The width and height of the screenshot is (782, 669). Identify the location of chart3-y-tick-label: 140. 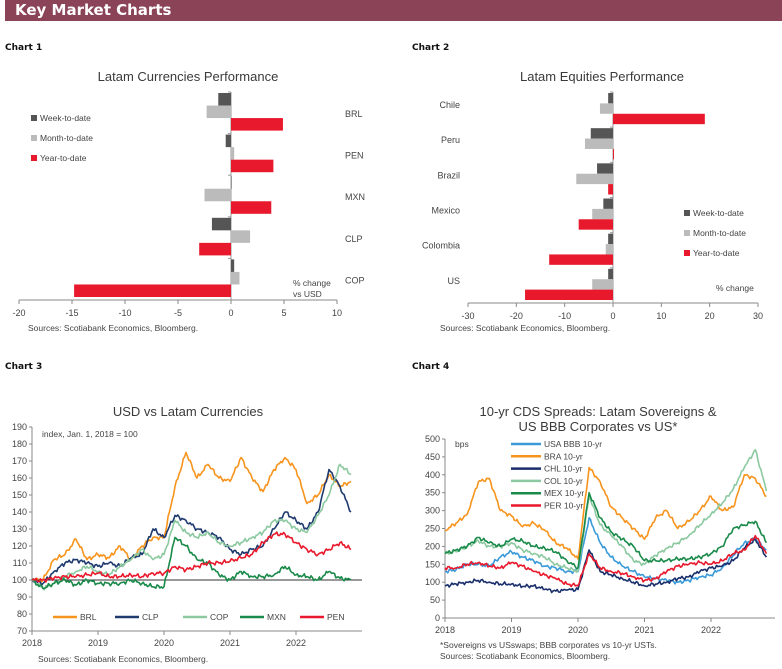
(19, 512).